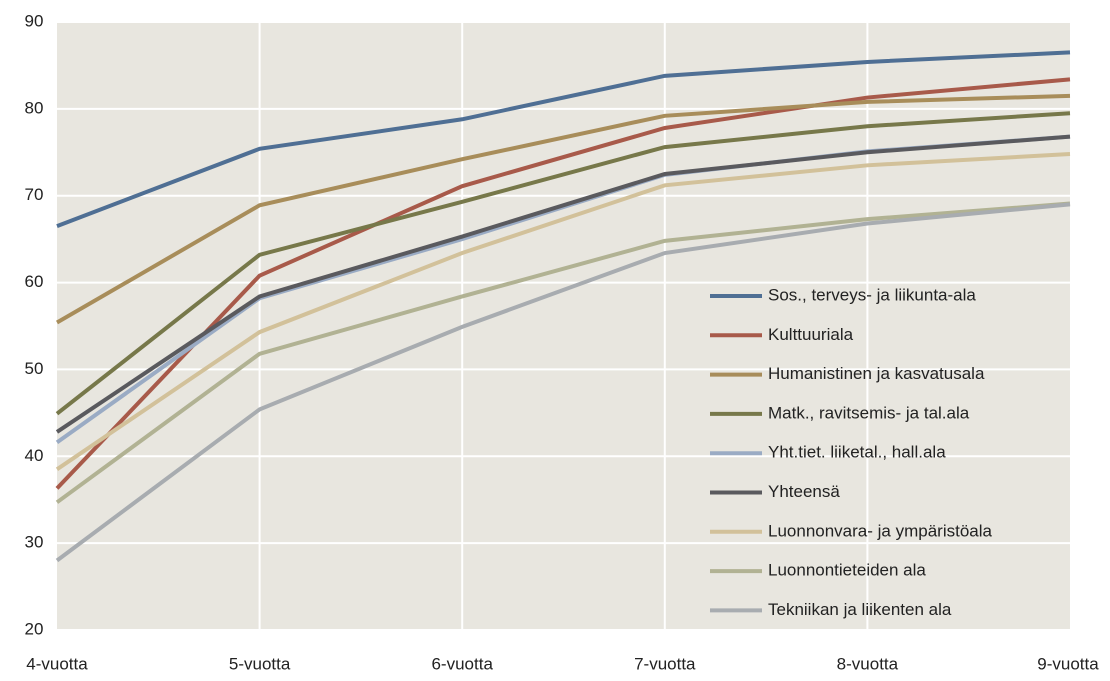 The width and height of the screenshot is (1110, 681). Describe the element at coordinates (34, 281) in the screenshot. I see `y-tick-label: 60` at that location.